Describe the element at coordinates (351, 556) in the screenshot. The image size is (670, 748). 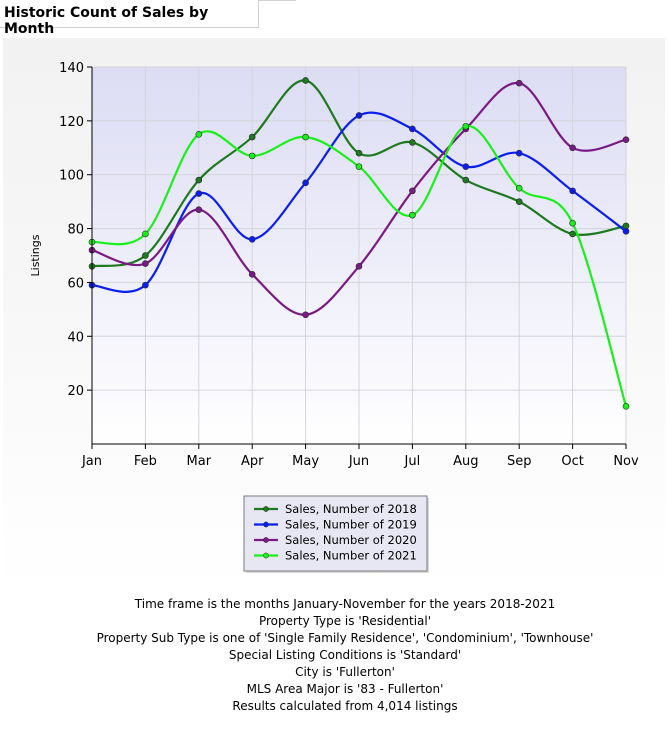
I see `legend-label: Sales, Number of 2021` at that location.